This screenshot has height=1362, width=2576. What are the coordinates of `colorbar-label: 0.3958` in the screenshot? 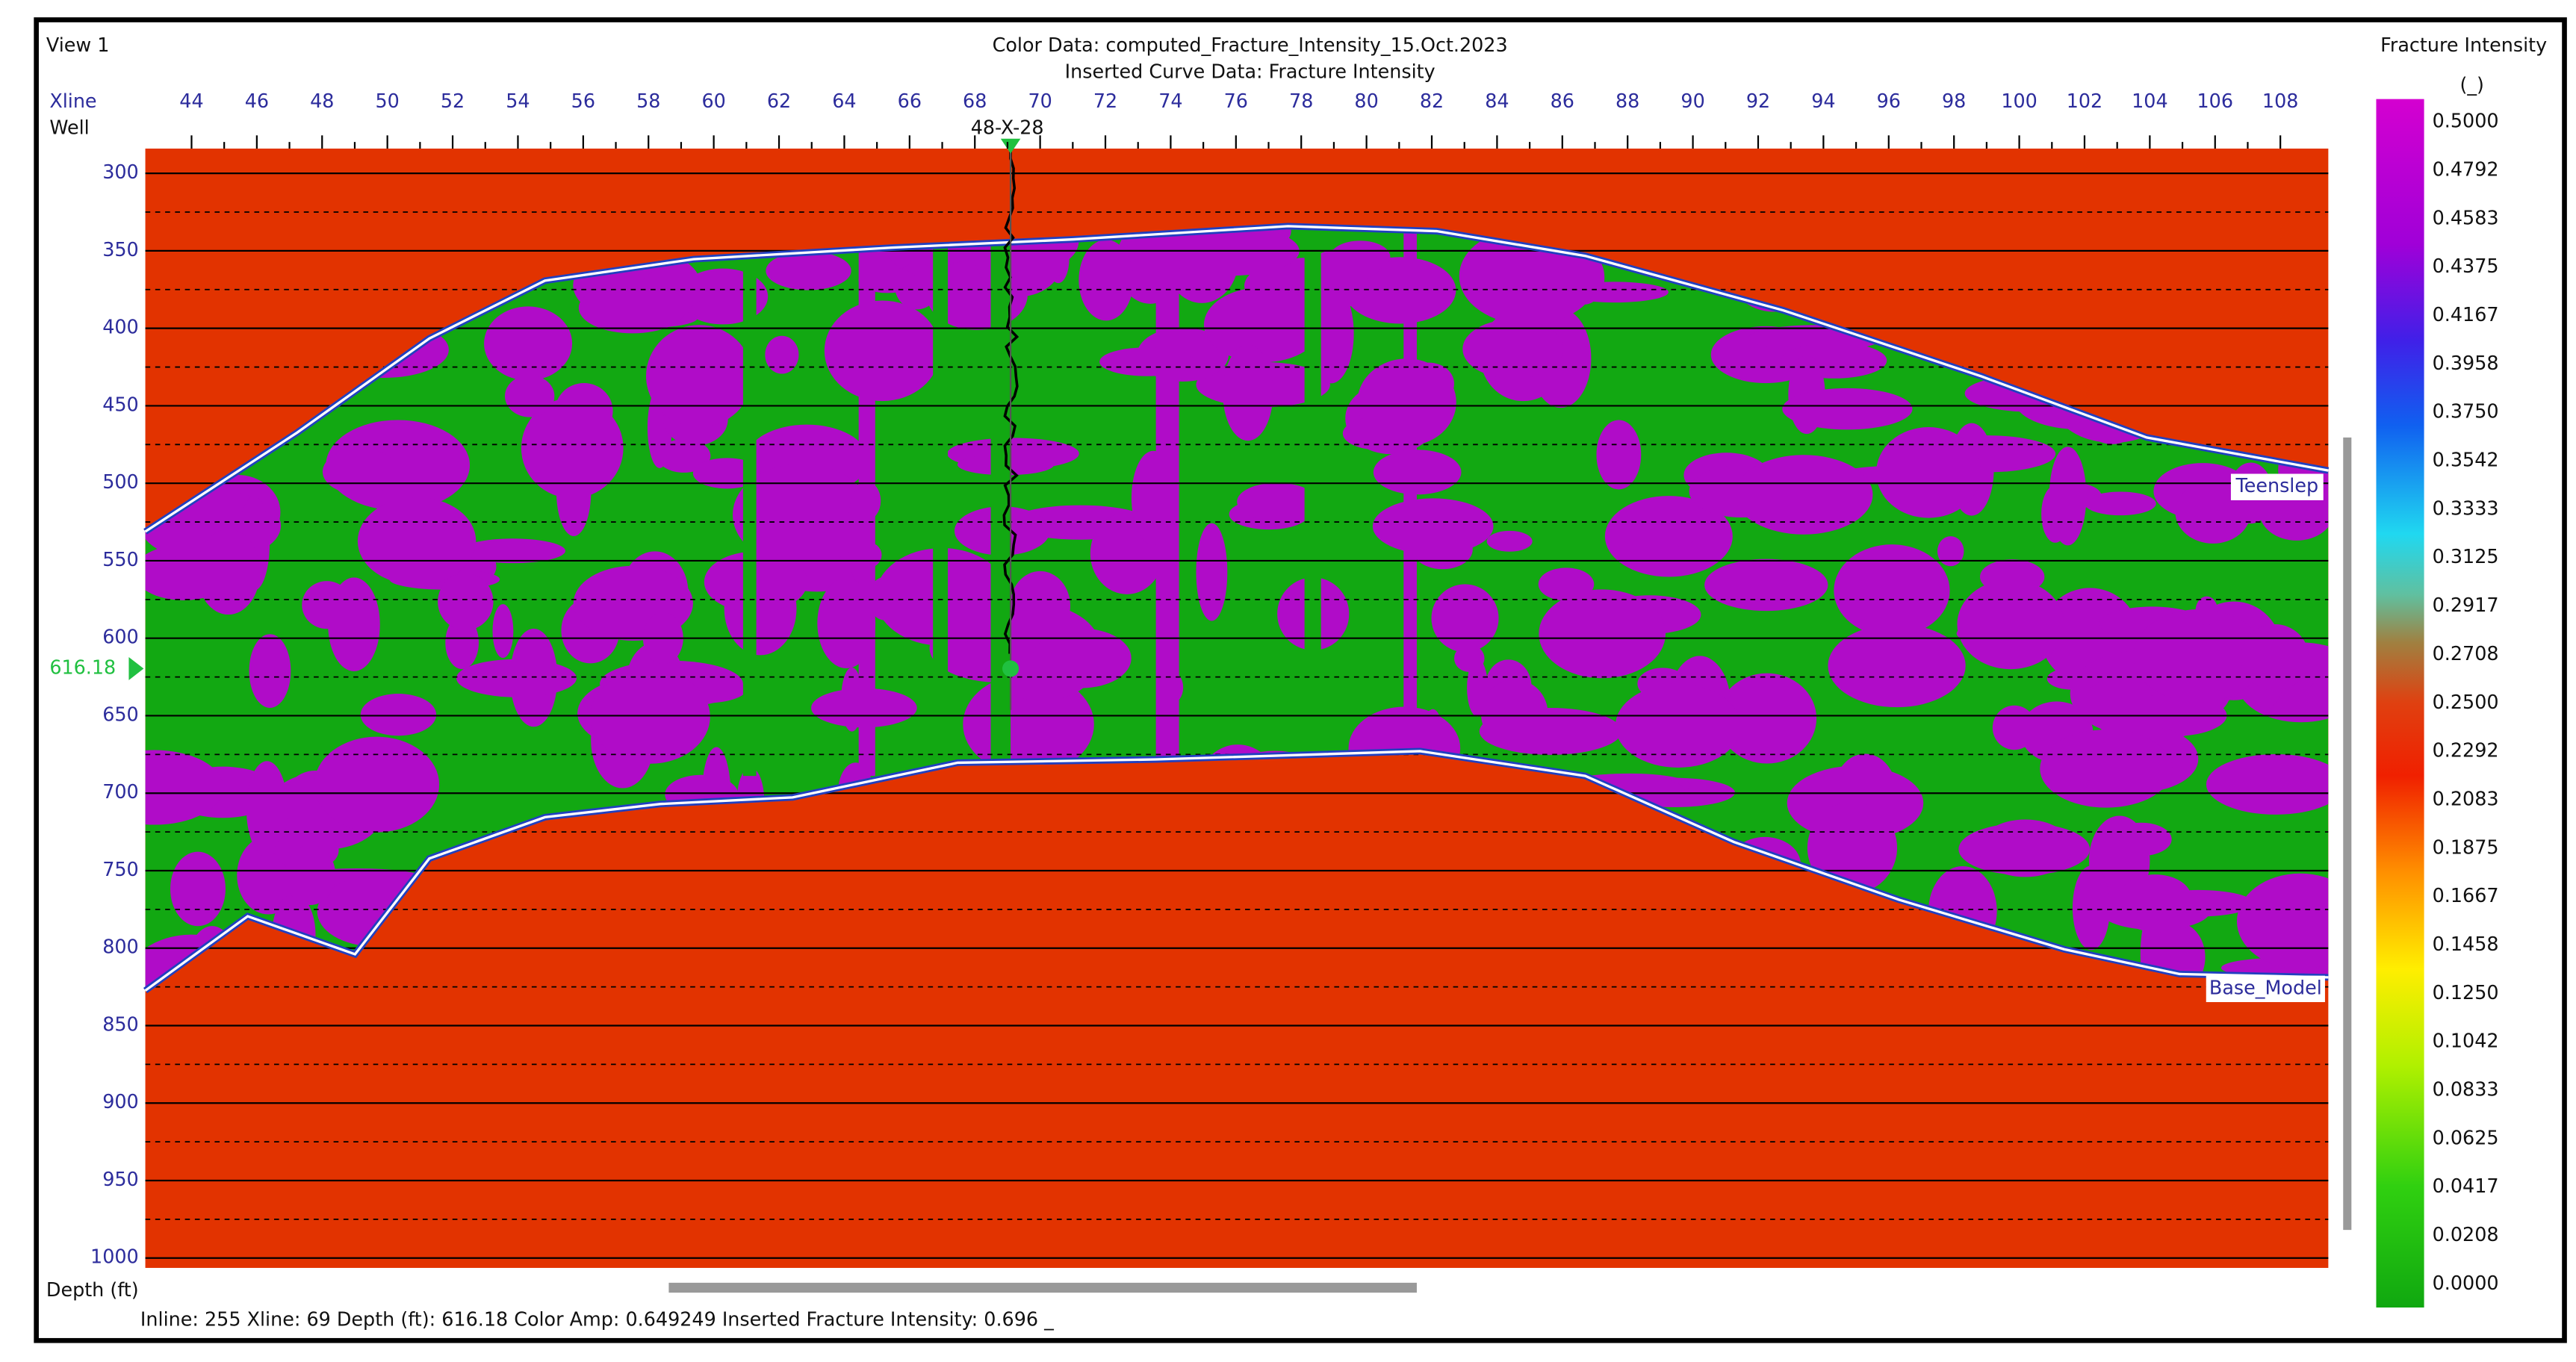 It's located at (2466, 363).